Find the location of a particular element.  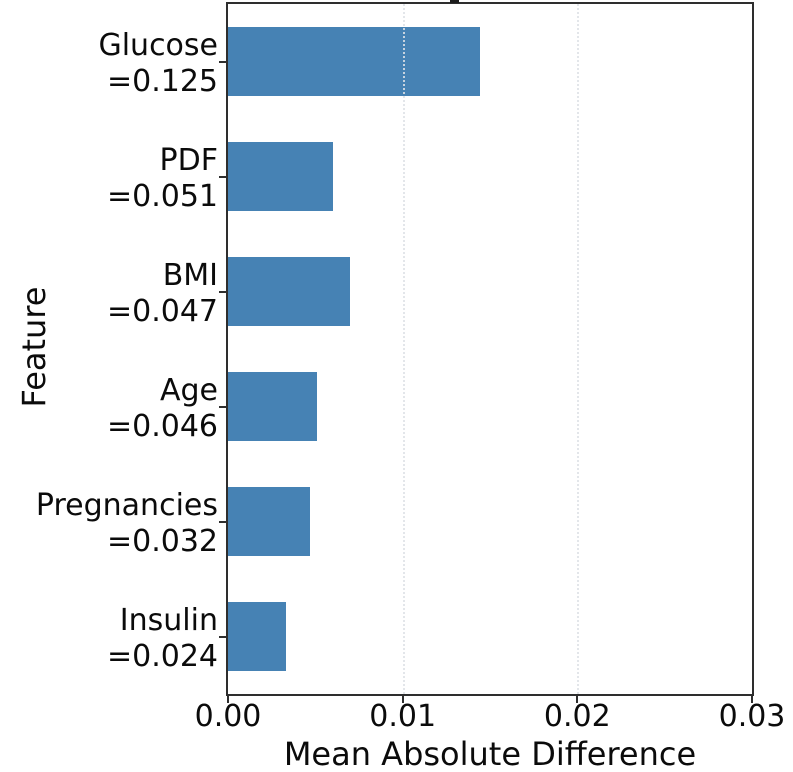

x-tick-0.02 is located at coordinates (577, 698).